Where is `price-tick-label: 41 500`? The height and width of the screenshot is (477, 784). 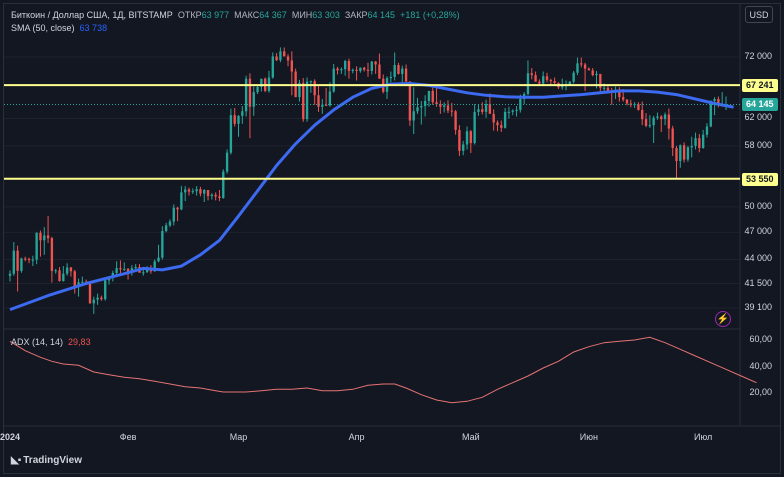 price-tick-label: 41 500 is located at coordinates (758, 282).